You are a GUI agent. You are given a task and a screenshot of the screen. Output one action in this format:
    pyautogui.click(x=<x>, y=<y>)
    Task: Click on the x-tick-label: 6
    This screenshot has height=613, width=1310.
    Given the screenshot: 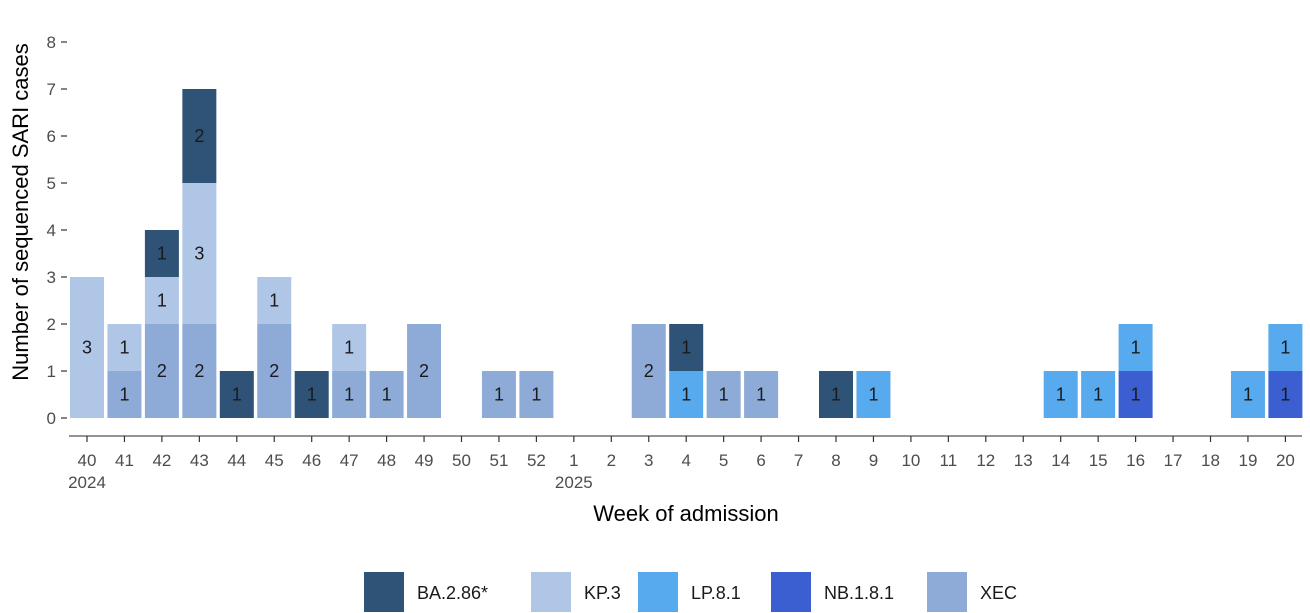 What is the action you would take?
    pyautogui.click(x=760, y=460)
    